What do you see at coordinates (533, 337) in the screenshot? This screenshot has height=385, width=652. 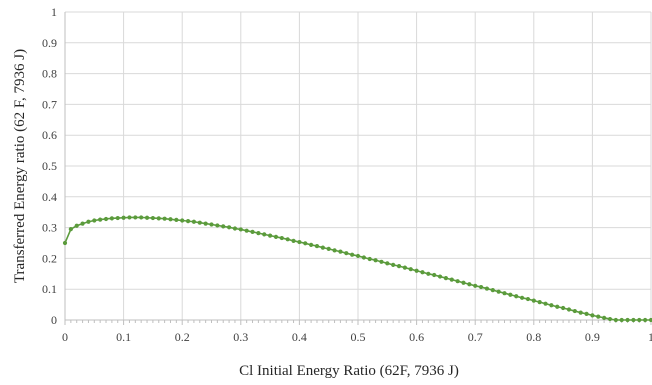 I see `x-tick-label: 0.8` at bounding box center [533, 337].